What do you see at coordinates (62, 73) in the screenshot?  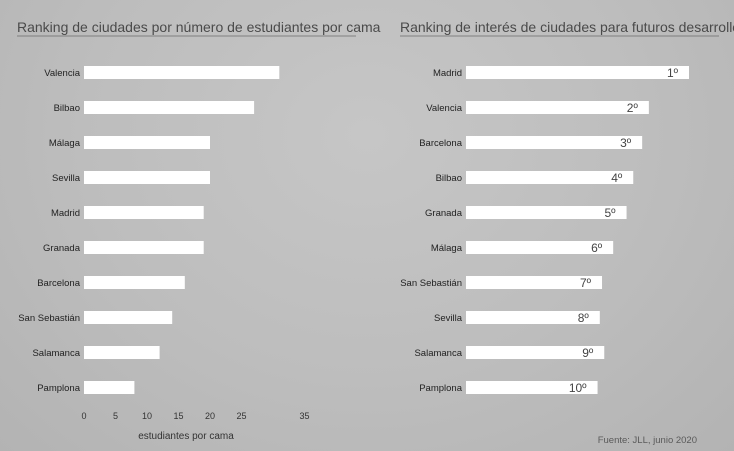 I see `left-category-label: Valencia` at bounding box center [62, 73].